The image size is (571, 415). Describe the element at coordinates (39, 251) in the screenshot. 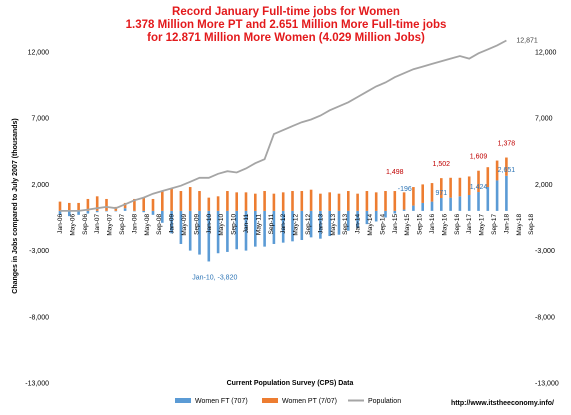

I see `y-tick-label: -3,000` at that location.